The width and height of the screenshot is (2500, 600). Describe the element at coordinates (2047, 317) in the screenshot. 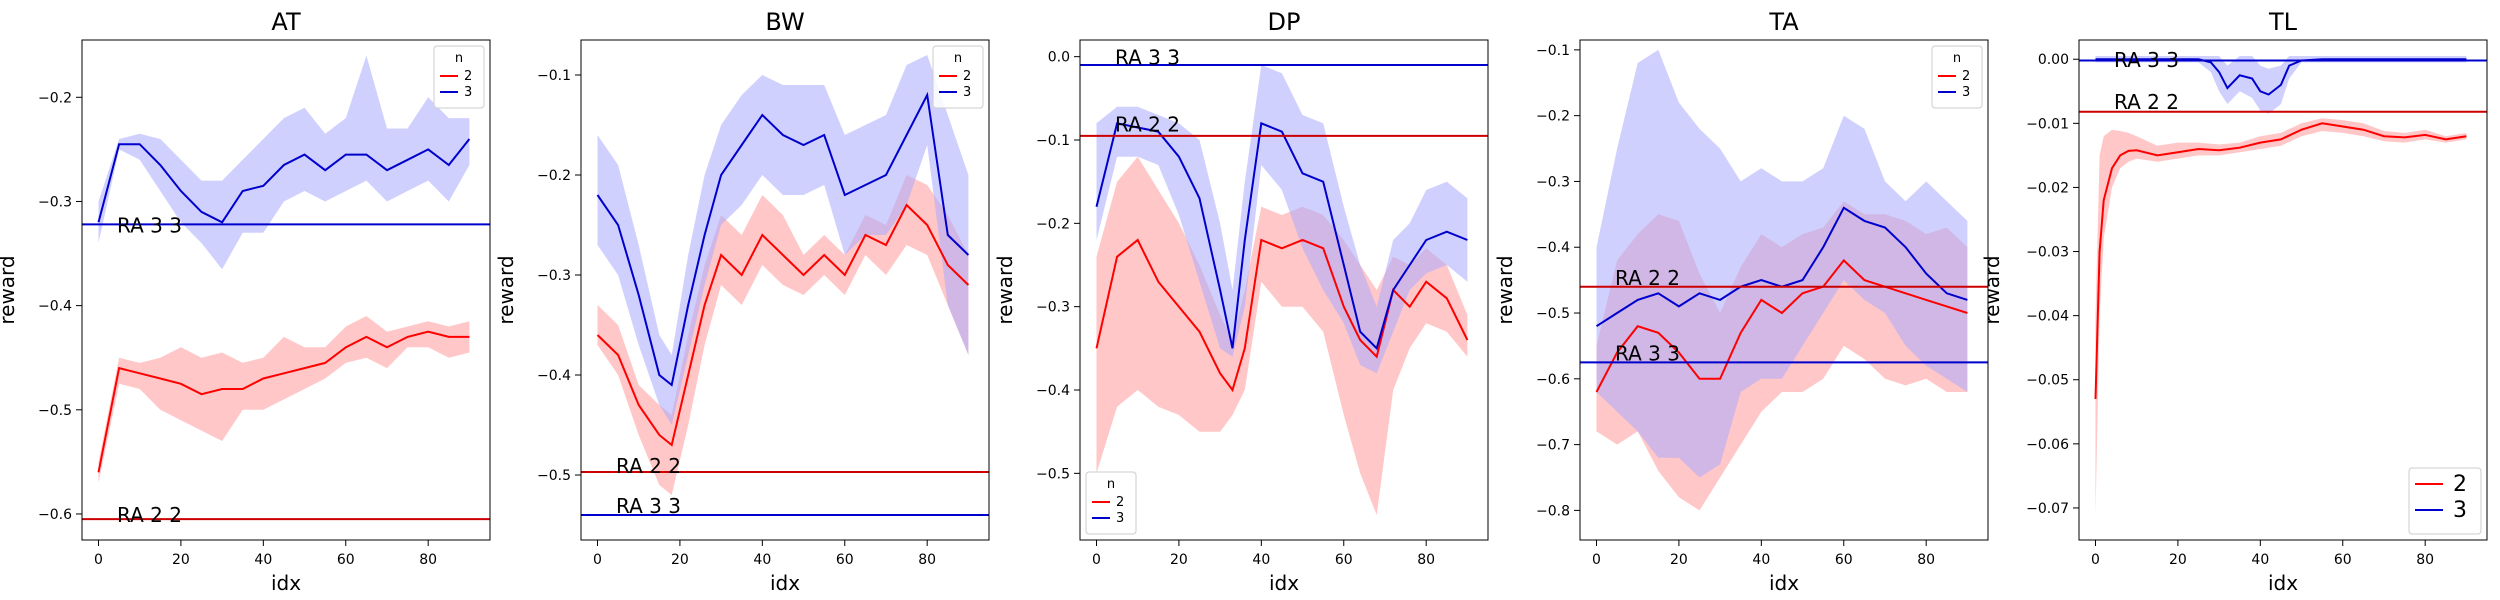

I see `y-tick-label: −0.04` at that location.